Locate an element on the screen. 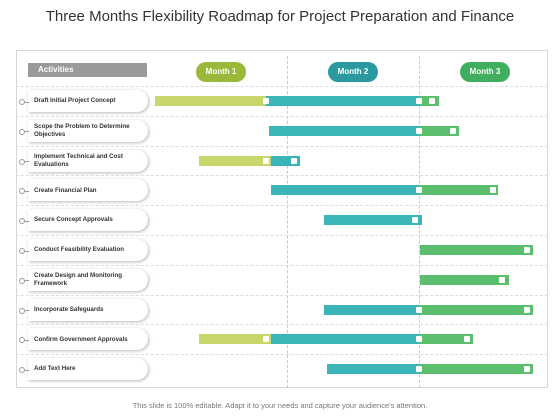 The width and height of the screenshot is (560, 420). activities-header: Activities is located at coordinates (87, 70).